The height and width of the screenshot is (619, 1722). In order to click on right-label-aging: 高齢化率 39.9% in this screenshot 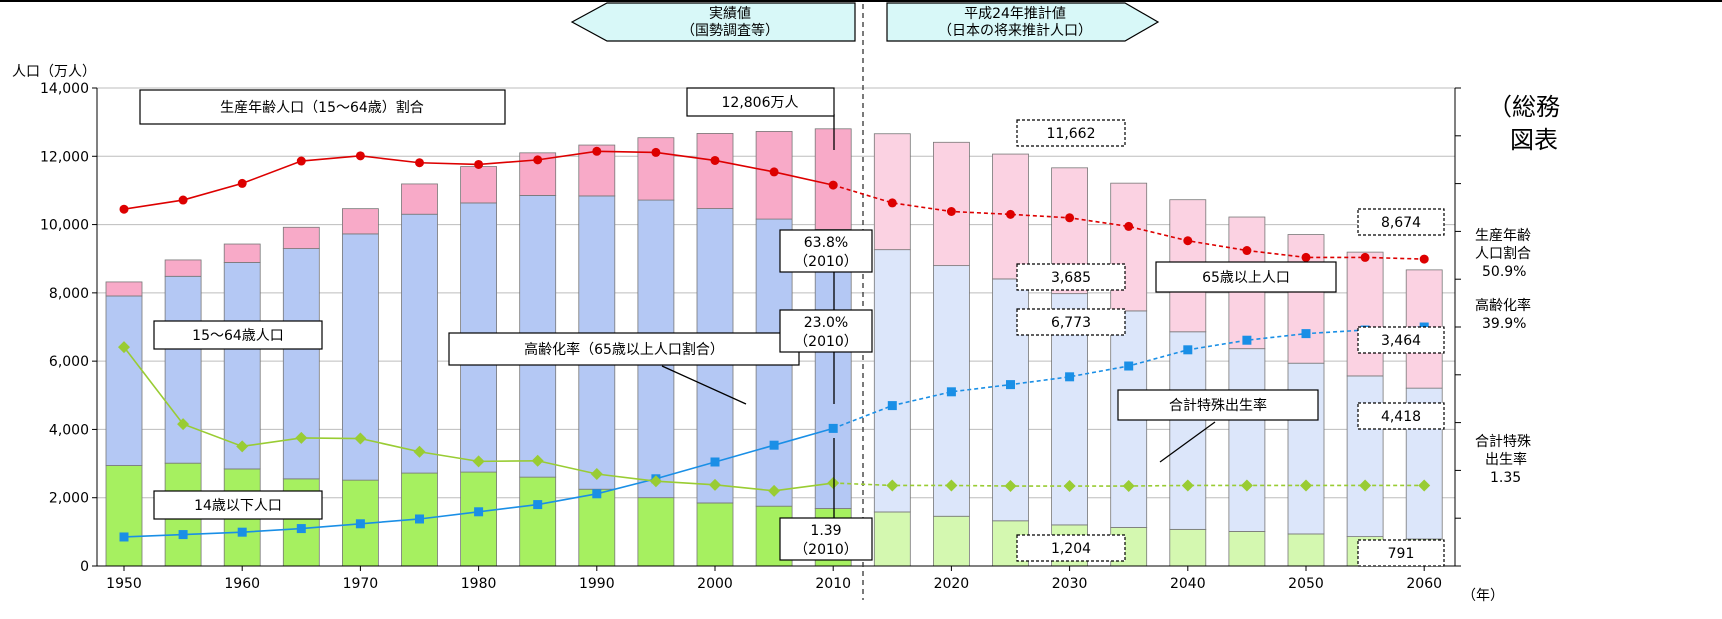, I will do `click(1503, 314)`.